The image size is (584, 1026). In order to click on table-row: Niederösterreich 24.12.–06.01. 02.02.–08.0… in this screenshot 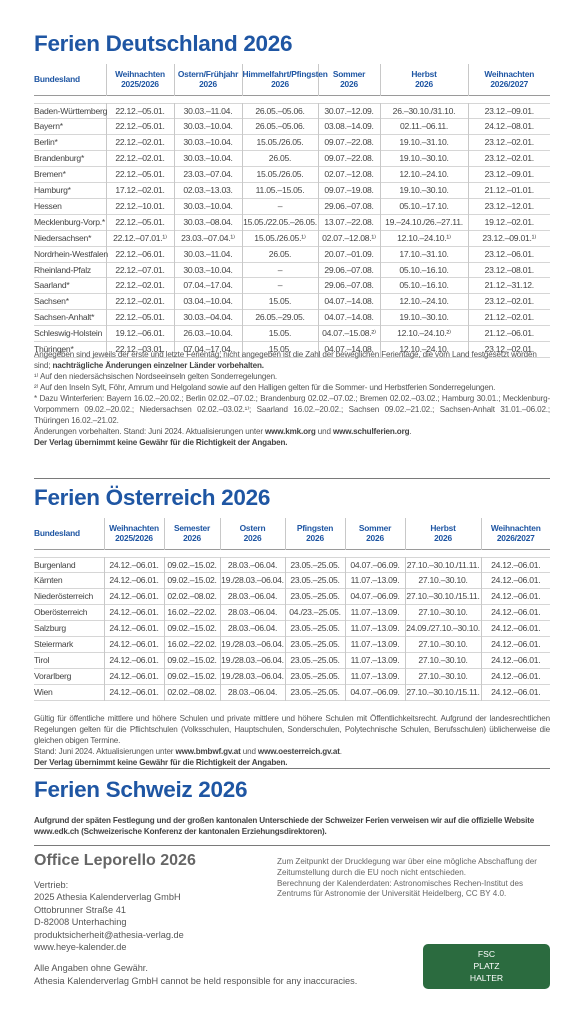, I will do `click(292, 597)`.